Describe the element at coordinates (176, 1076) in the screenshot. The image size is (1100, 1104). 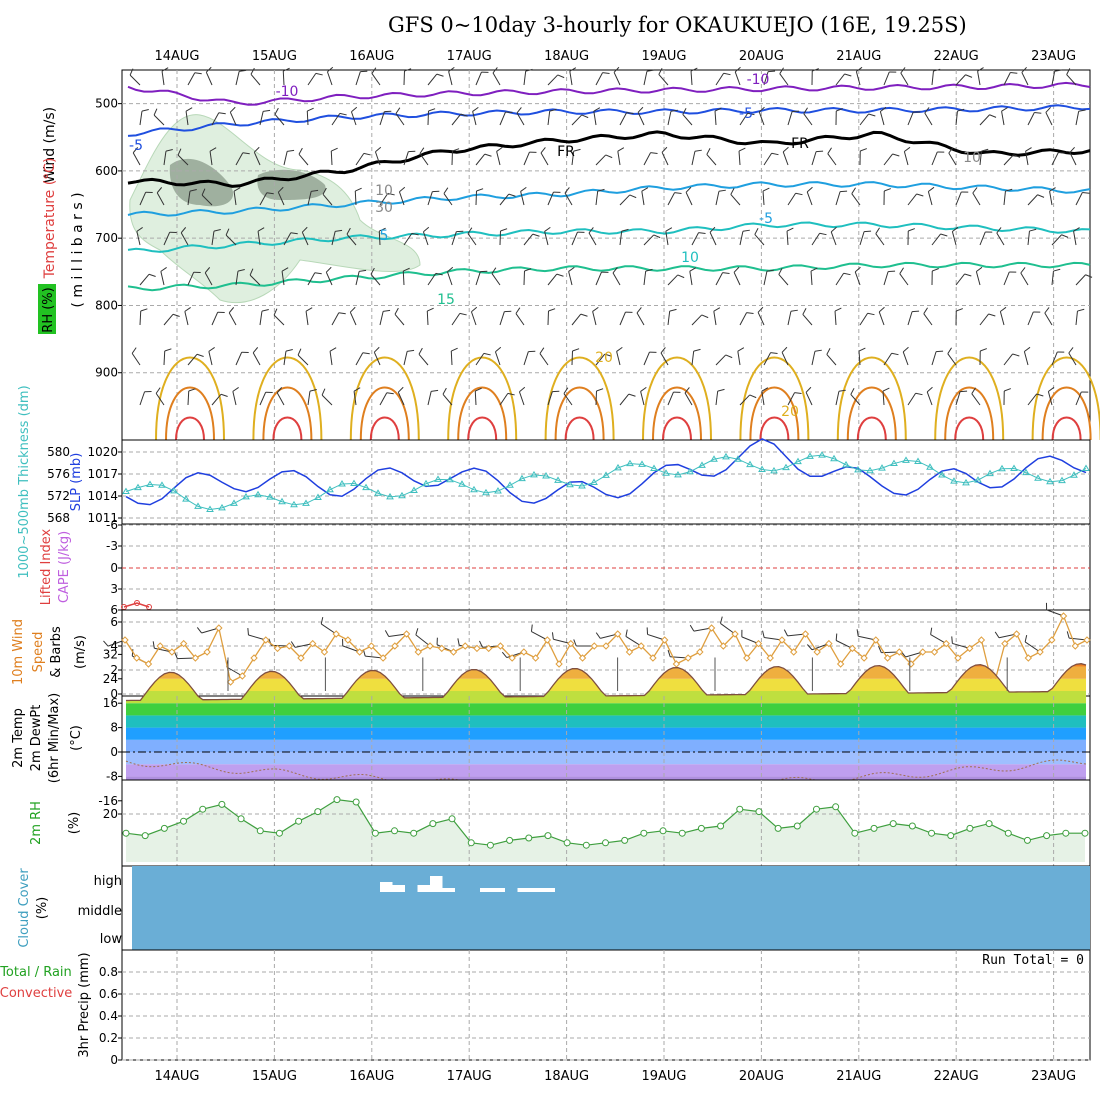
I see `date-label-bottom: 14AUG` at that location.